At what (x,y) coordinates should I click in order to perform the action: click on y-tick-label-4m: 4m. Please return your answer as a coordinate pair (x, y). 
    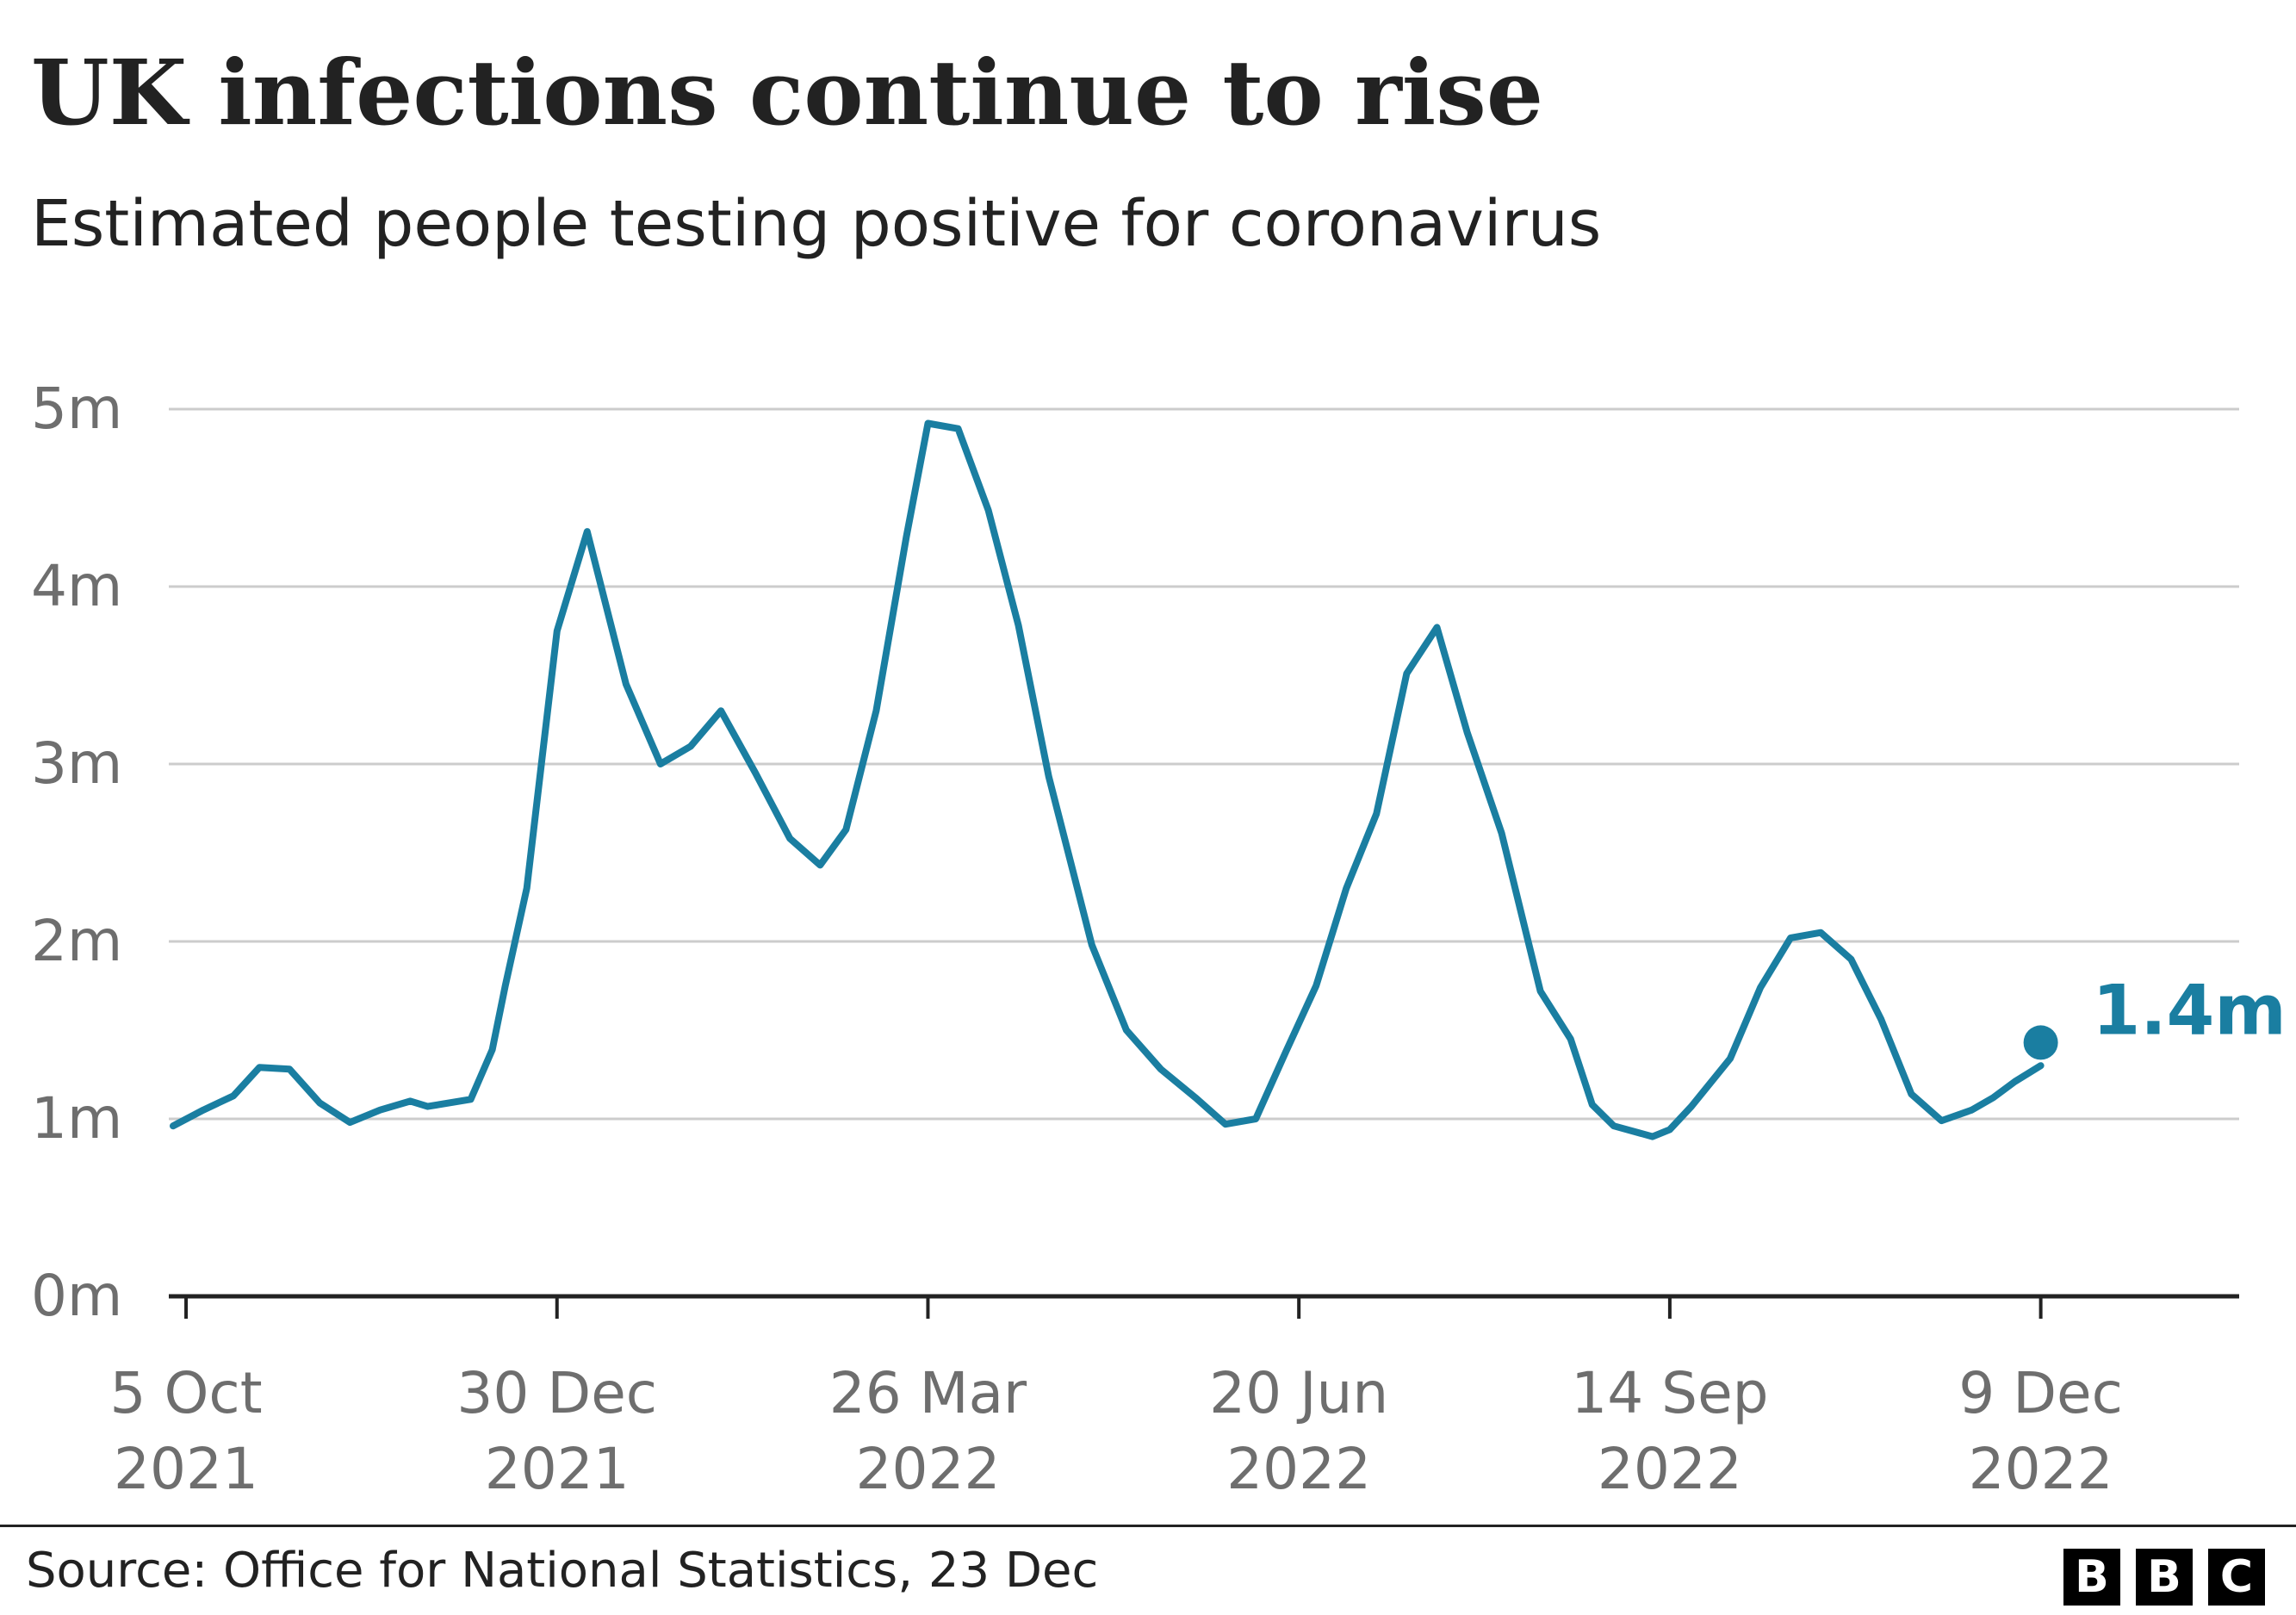
    Looking at the image, I should click on (76, 586).